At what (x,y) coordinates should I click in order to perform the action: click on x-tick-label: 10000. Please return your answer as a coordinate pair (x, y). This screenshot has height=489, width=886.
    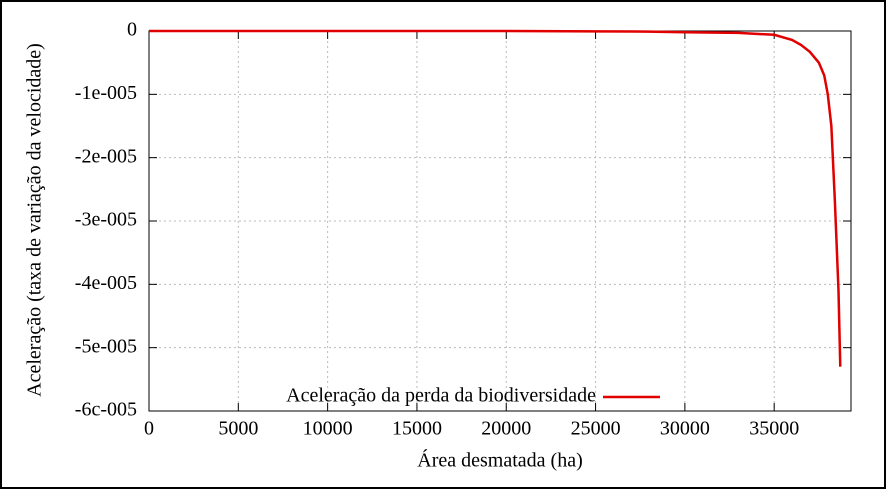
    Looking at the image, I should click on (328, 429).